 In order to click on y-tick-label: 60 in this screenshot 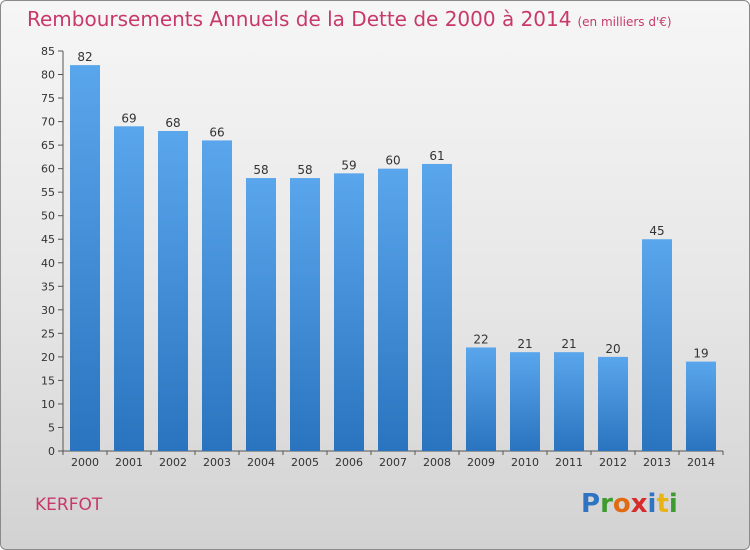, I will do `click(48, 169)`.